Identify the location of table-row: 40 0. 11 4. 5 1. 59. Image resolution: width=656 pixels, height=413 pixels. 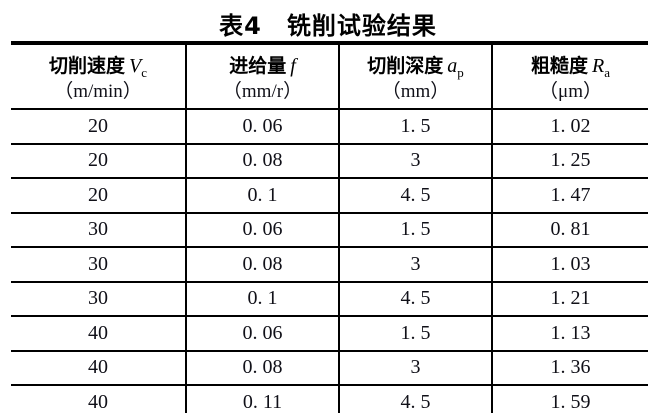
(329, 398).